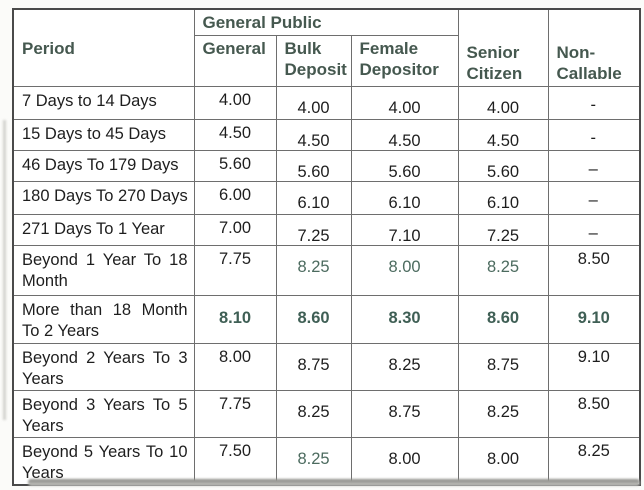 The image size is (644, 490). Describe the element at coordinates (103, 367) in the screenshot. I see `period-cell: Beyond 2 Years To 3 Years` at that location.